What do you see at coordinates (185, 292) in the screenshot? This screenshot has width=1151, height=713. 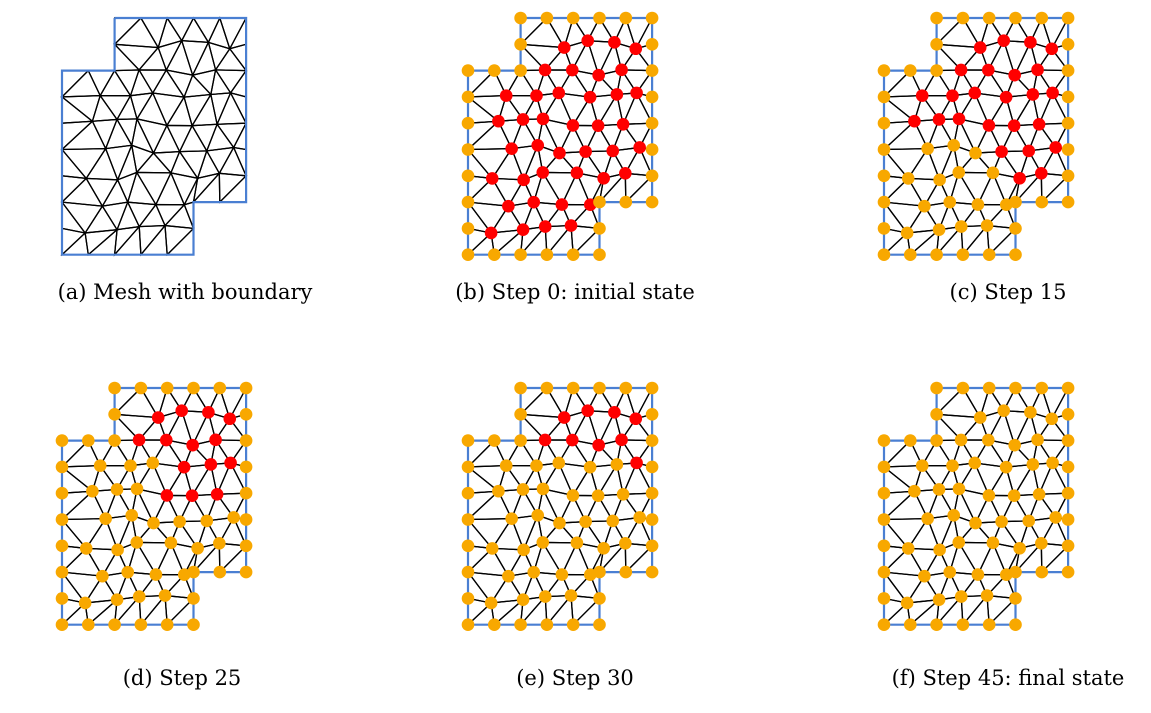 I see `caption-a: (a) Mesh with boundary` at bounding box center [185, 292].